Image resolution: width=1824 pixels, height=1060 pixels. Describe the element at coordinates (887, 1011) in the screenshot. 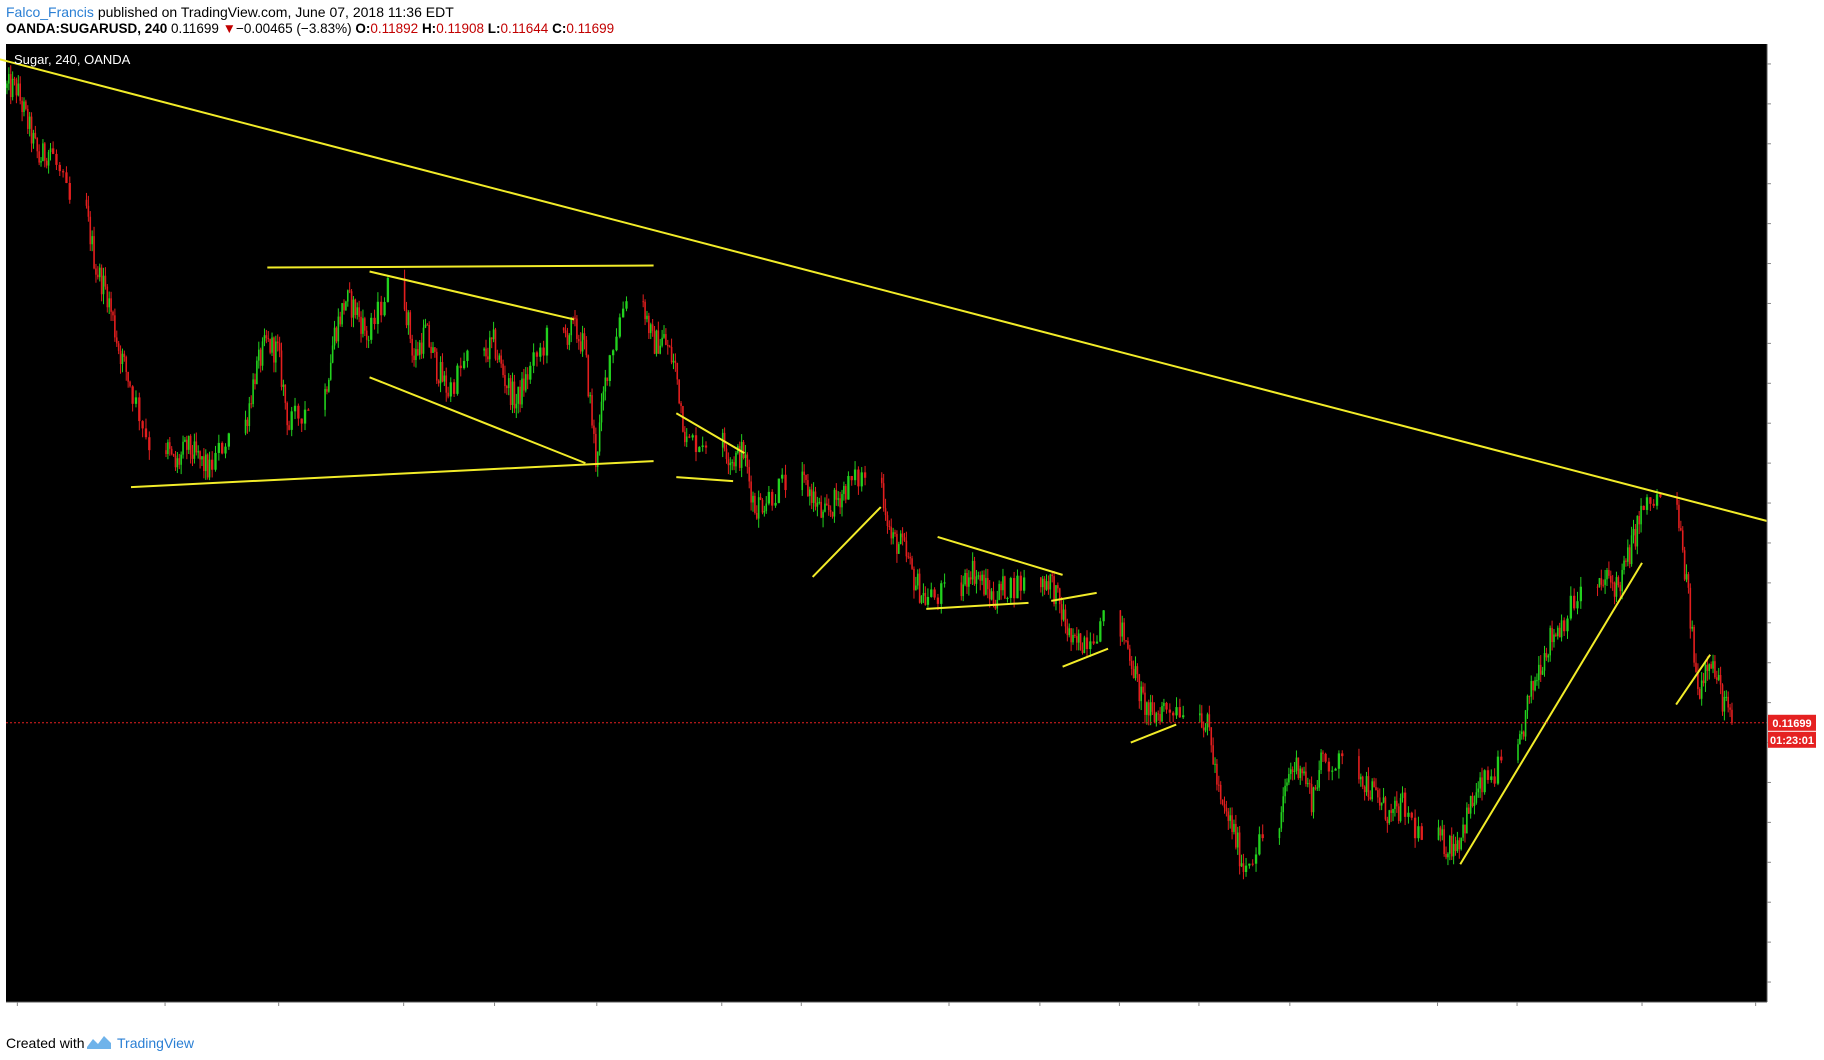

I see `time-axis: 9 22 Feb 12 20 Mar 12 19 Apr 9 16 23 May 14 21 Jun 11` at that location.